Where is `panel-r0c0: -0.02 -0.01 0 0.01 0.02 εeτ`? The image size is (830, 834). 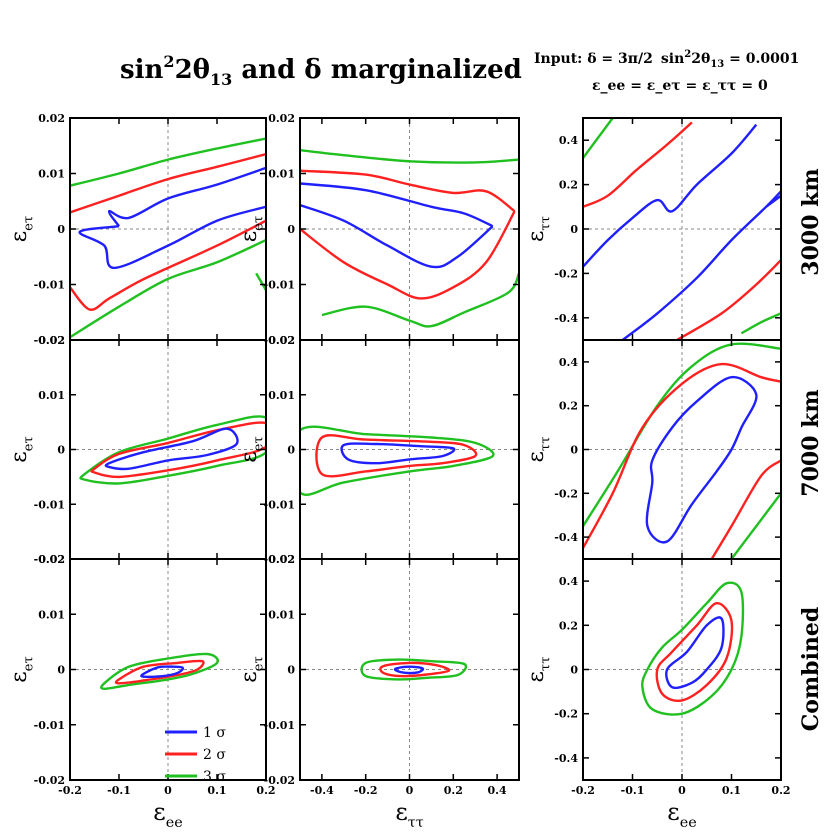
panel-r0c0: -0.02 -0.01 0 0.01 0.02 εeτ is located at coordinates (137, 229).